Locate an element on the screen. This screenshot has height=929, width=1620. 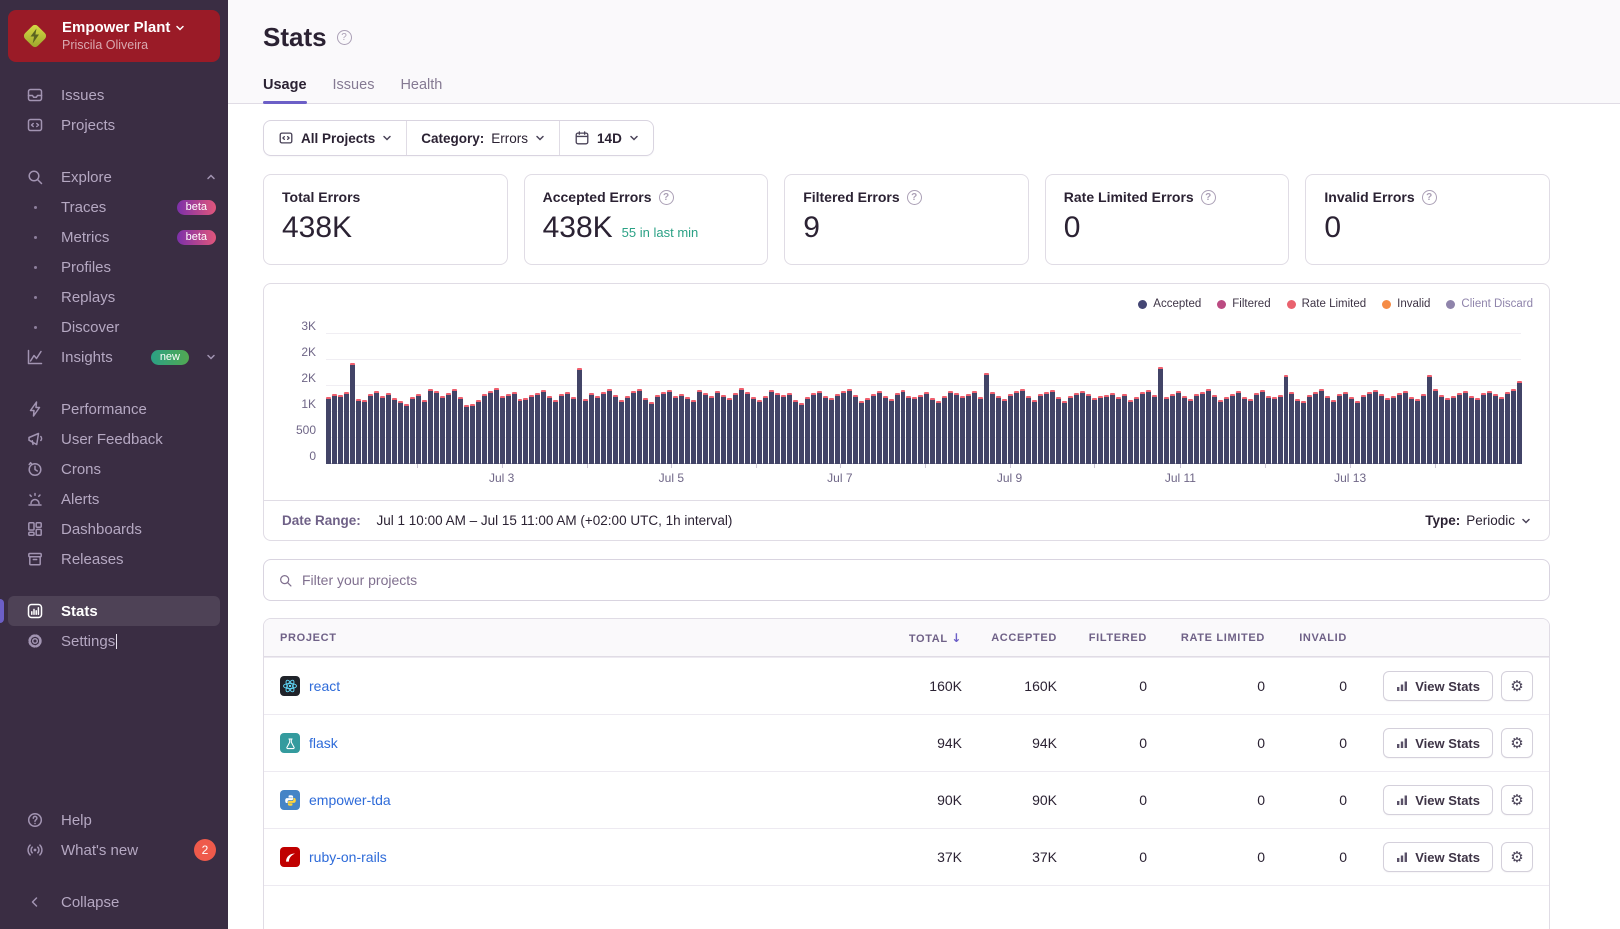
search-input is located at coordinates (918, 580).